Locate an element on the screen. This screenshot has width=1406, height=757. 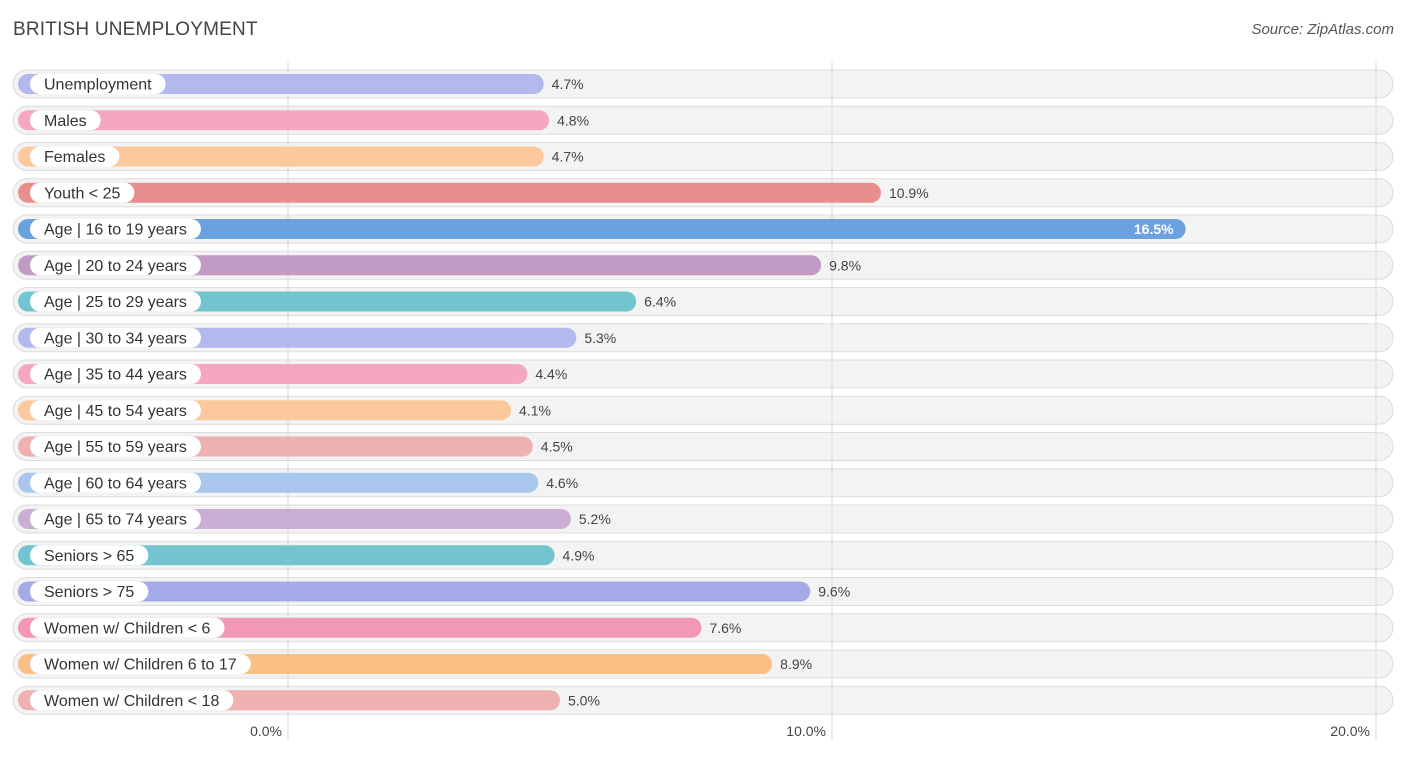
value-label: 16.5% is located at coordinates (1154, 229).